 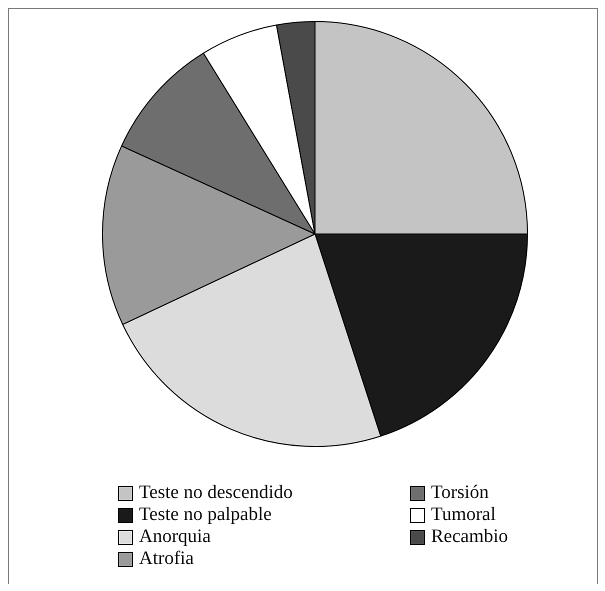 What do you see at coordinates (460, 493) in the screenshot?
I see `legend-label: Torsión` at bounding box center [460, 493].